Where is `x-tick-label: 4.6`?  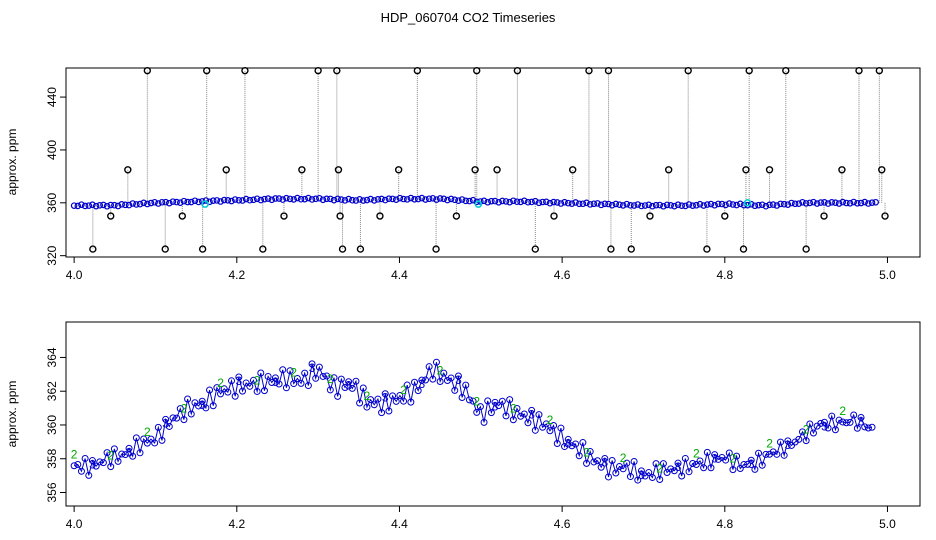
x-tick-label: 4.6 is located at coordinates (562, 275).